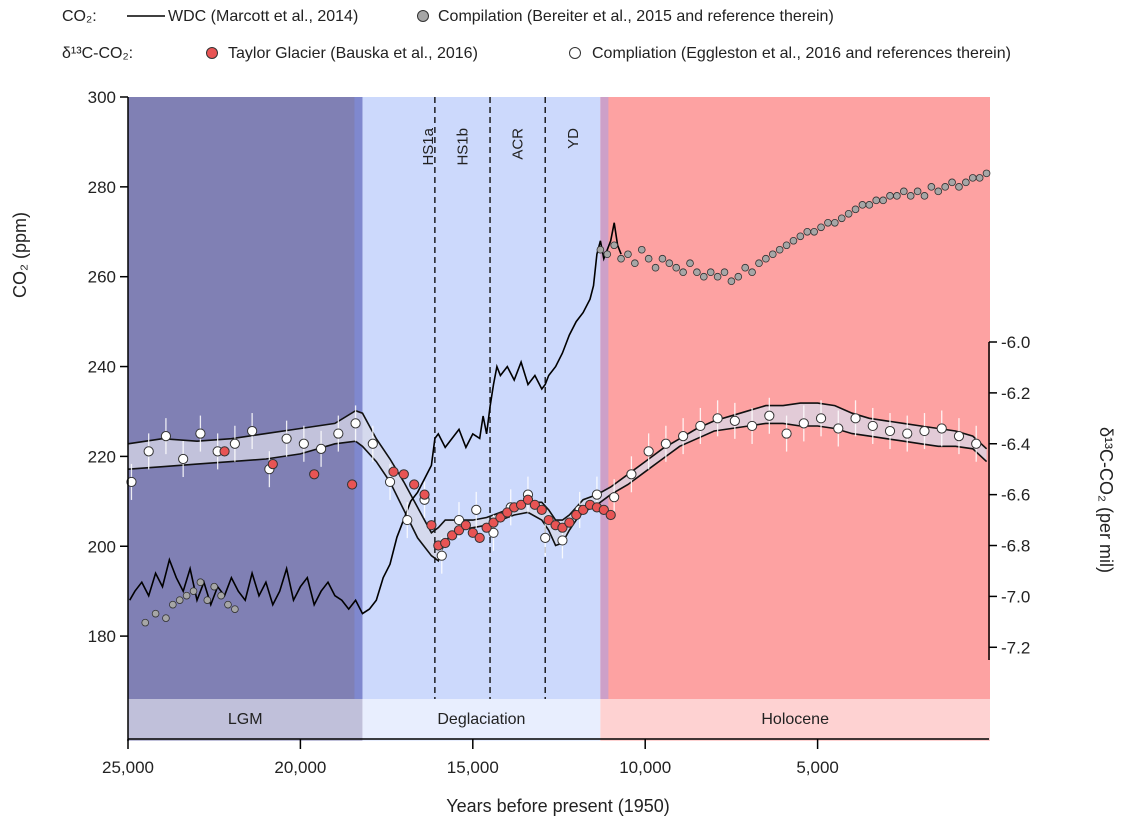  I want to click on legend-label-wdc: WDC (Marcott et al., 2014), so click(263, 16).